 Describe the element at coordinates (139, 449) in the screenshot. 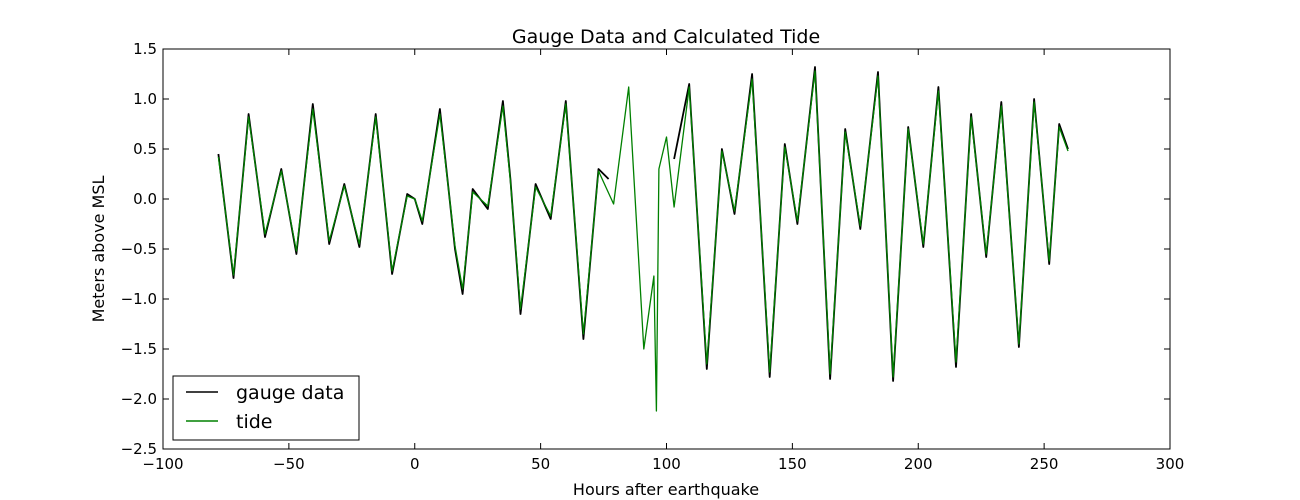

I see `y-tick-label: −2.5` at that location.